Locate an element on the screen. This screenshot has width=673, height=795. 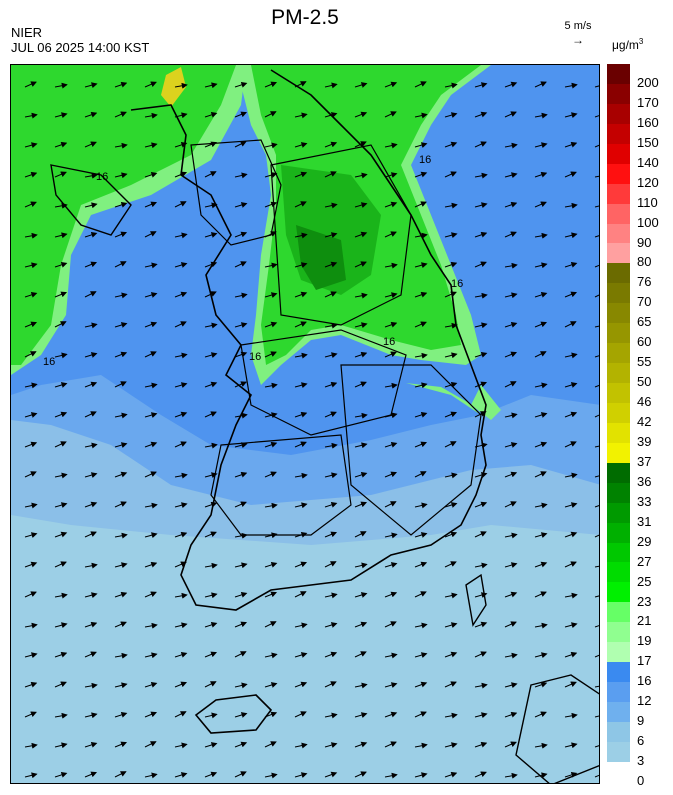
contour-label: 16 is located at coordinates (255, 357).